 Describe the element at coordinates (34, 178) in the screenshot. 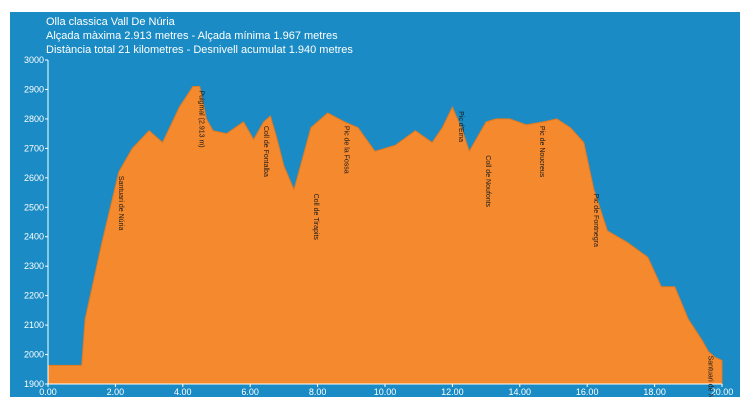

I see `y-tick-label: 2600` at that location.